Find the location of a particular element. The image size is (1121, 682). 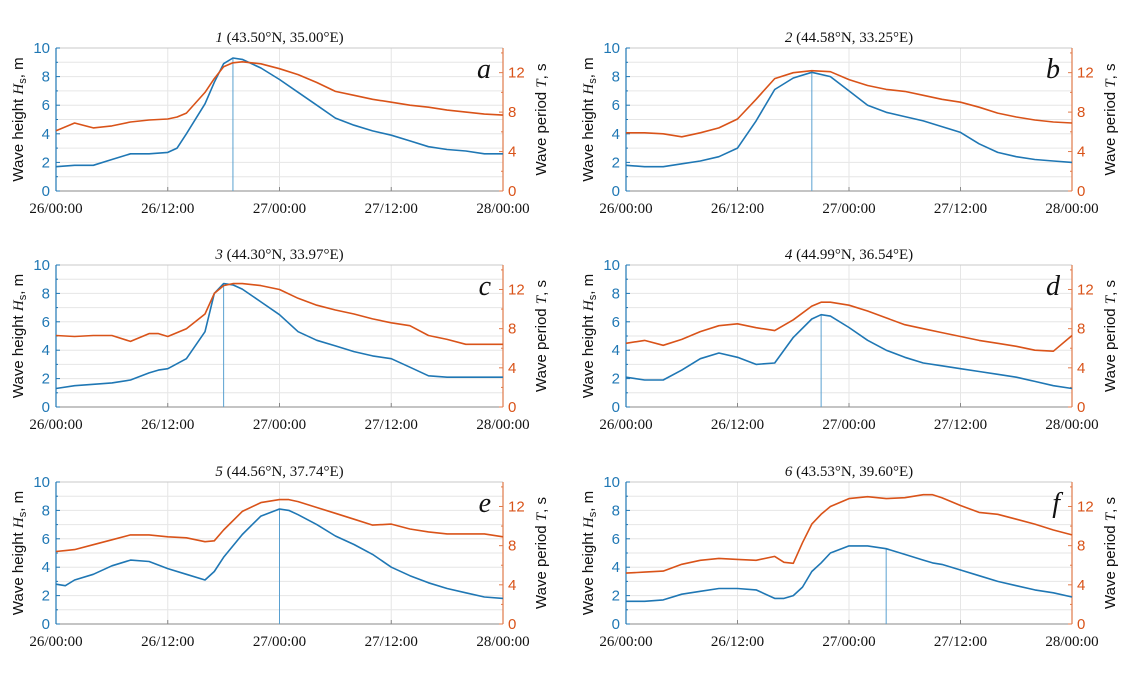

chart-title: 5 (44.56°N, 37.74°E) is located at coordinates (279, 472).